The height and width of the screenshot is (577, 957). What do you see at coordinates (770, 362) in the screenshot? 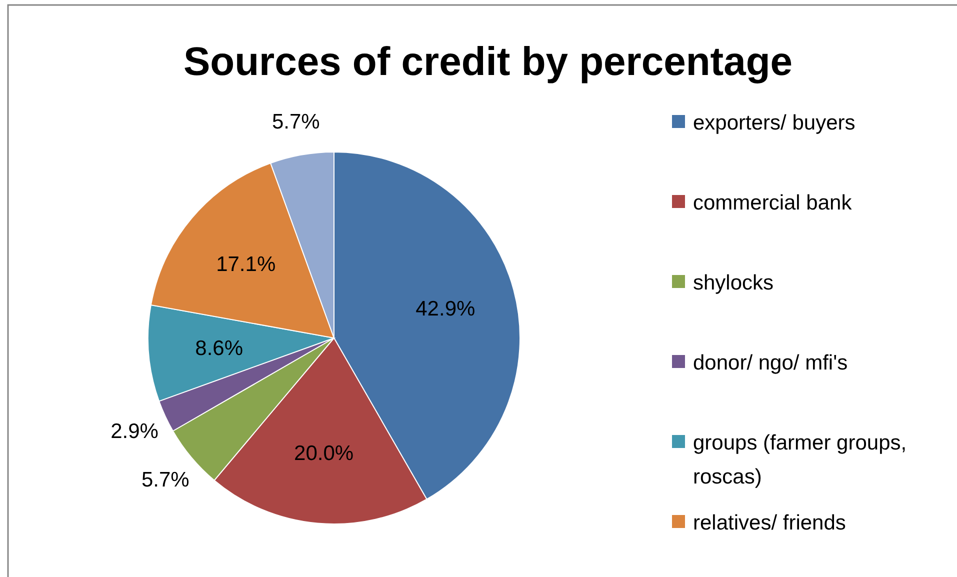
I see `legend-label: donor/ ngo/ mfi's` at bounding box center [770, 362].